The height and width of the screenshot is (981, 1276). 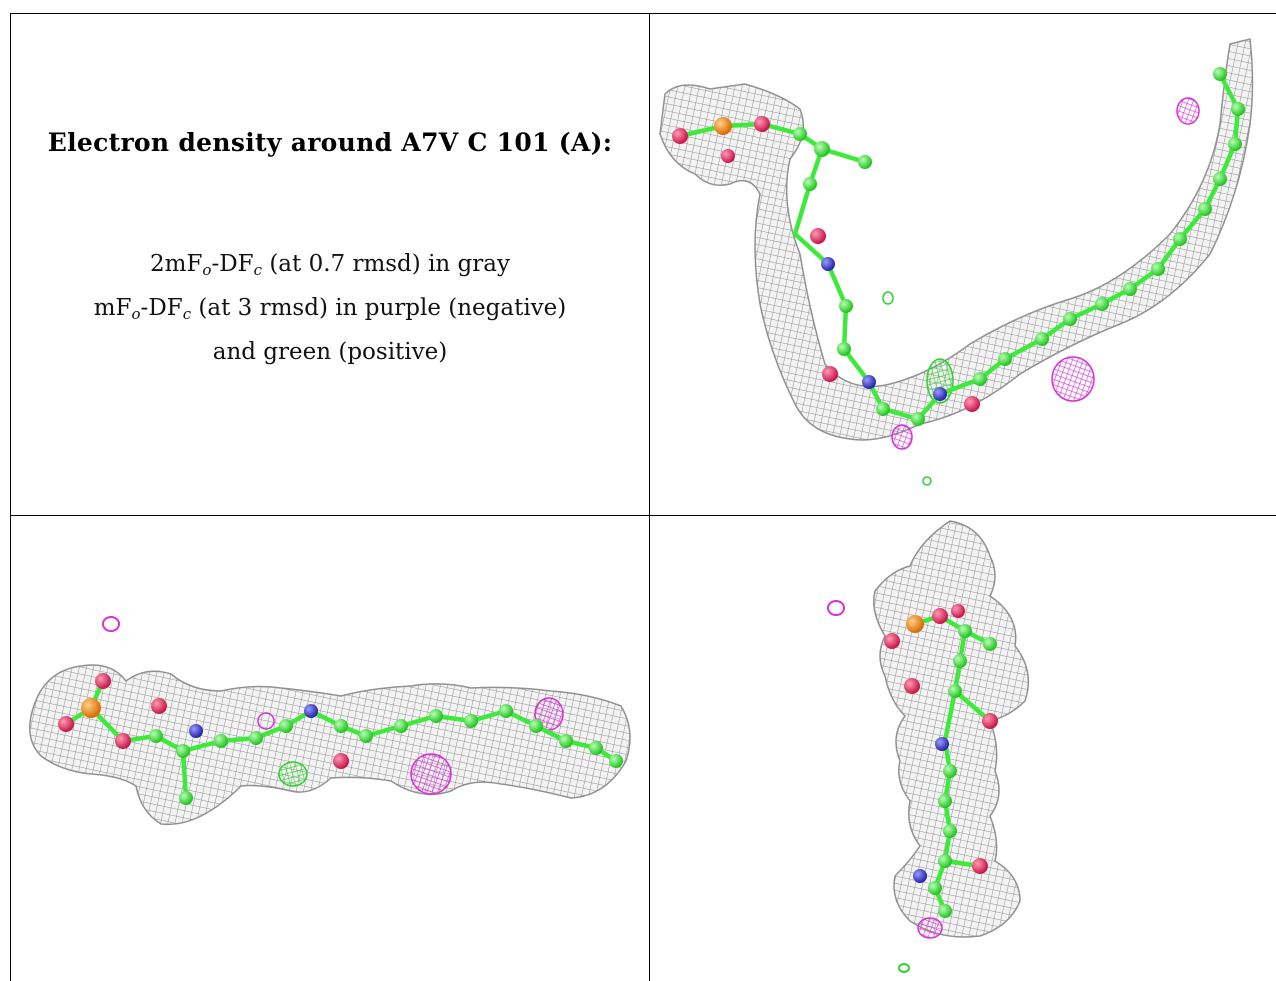 I want to click on view-bottom-right, so click(x=928, y=746).